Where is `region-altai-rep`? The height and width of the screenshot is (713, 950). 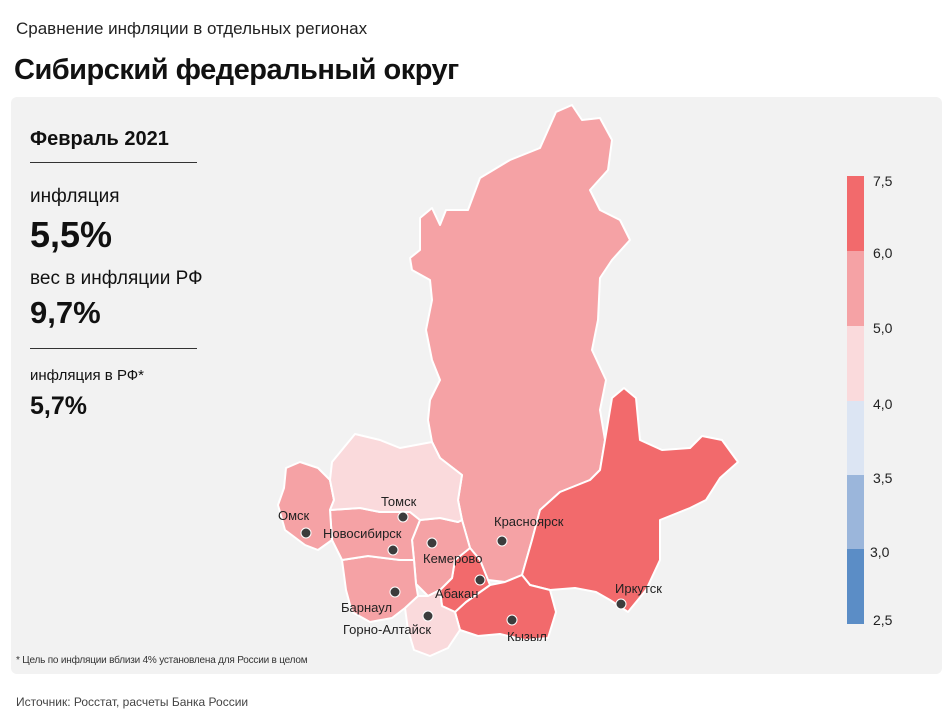 region-altai-rep is located at coordinates (432, 623).